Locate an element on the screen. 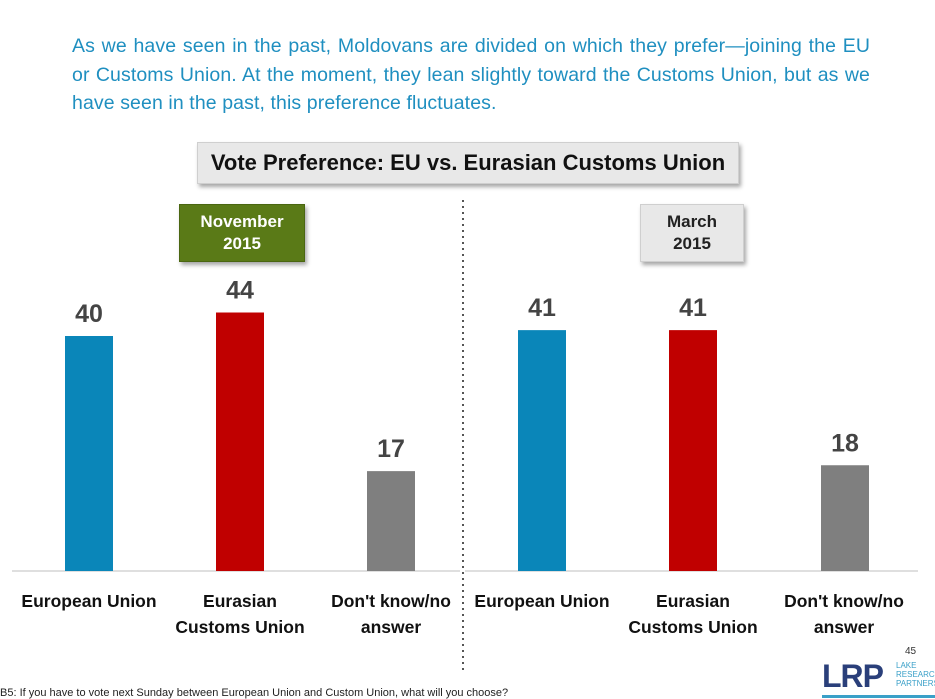  category-label-customs-union-2: Eurasian Customs Union is located at coordinates (693, 614).